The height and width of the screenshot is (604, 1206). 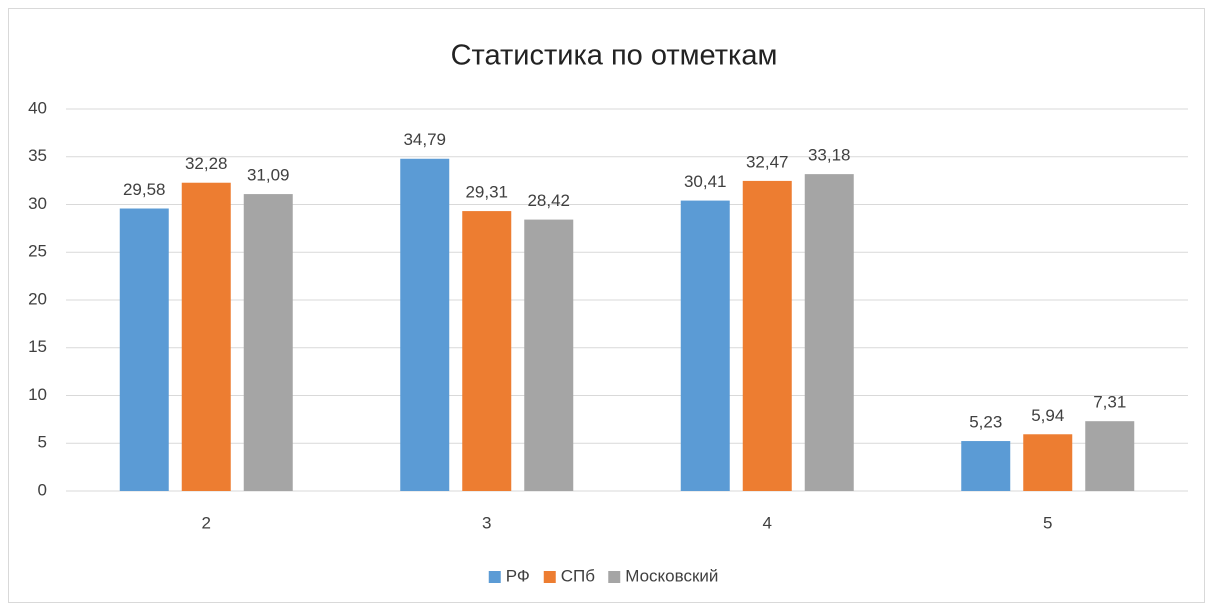 I want to click on data-label: 30,41, so click(x=705, y=181).